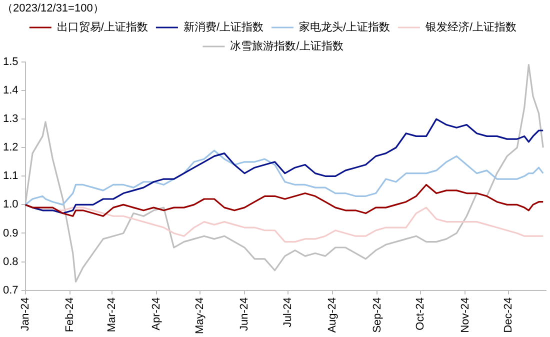 Image resolution: width=550 pixels, height=337 pixels. I want to click on y-tick-label: 0.7, so click(10, 290).